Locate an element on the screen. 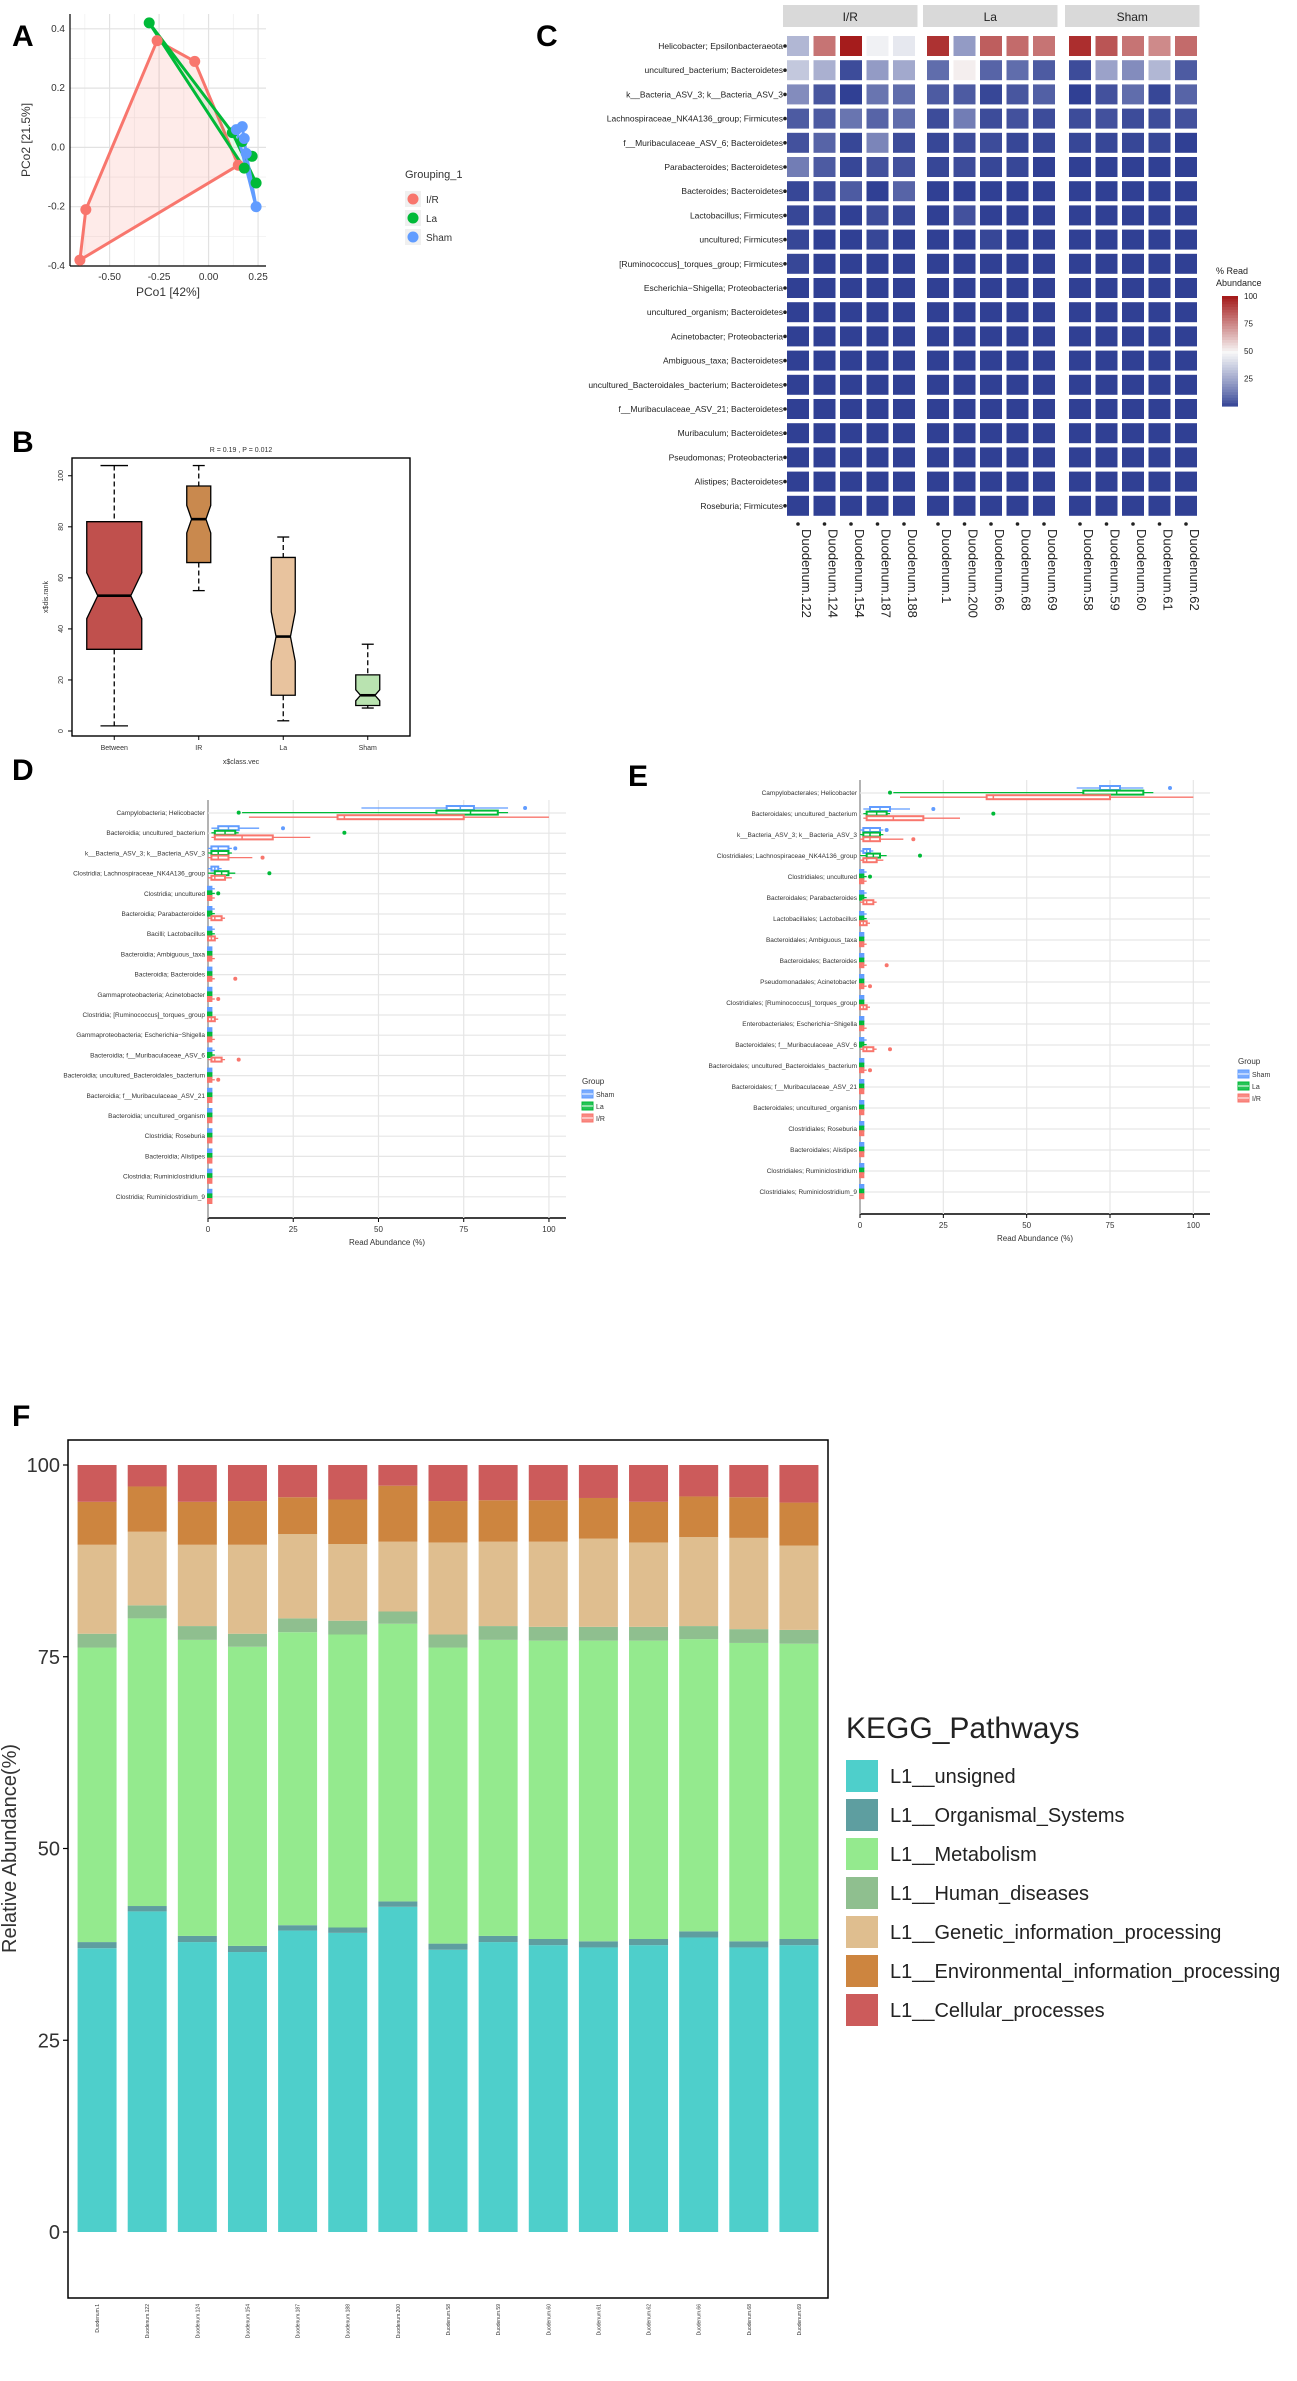  panel-label-e: E is located at coordinates (638, 776).